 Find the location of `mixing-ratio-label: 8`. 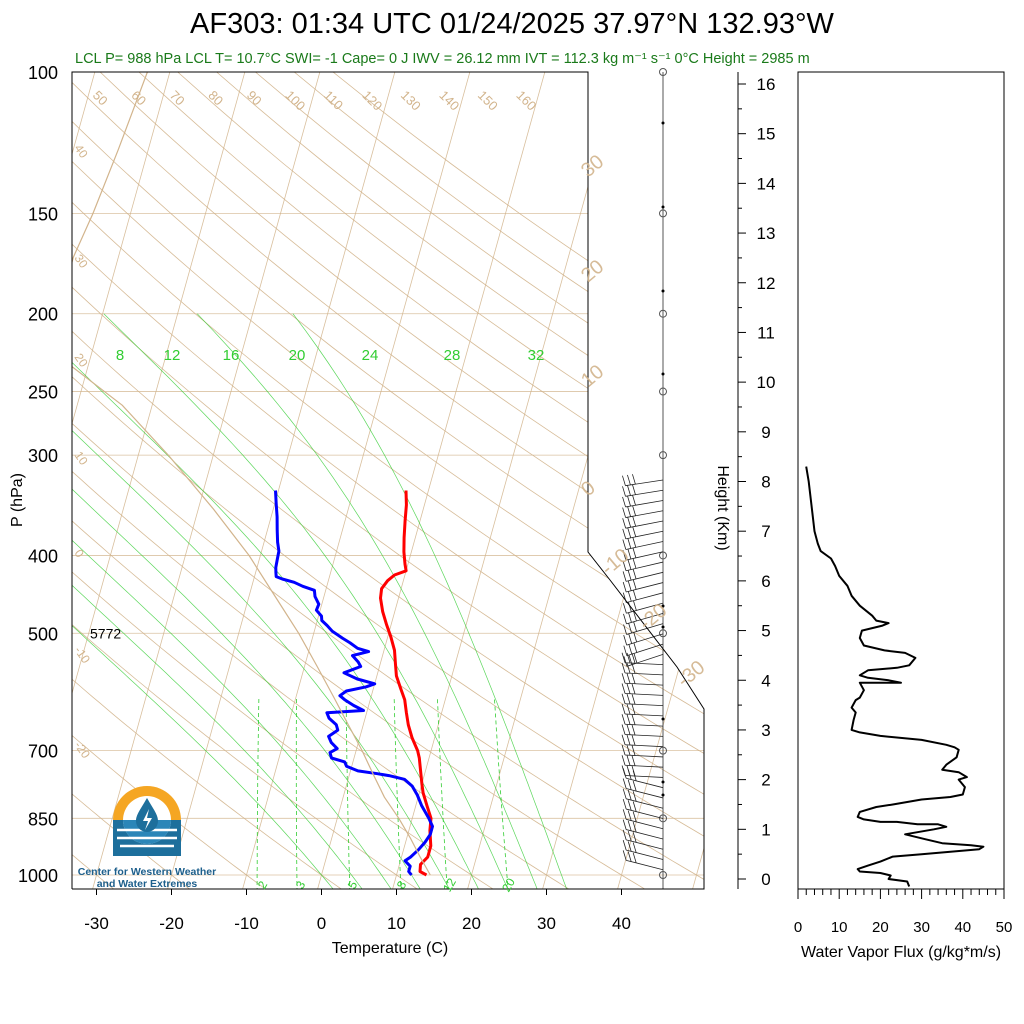

mixing-ratio-label: 8 is located at coordinates (120, 355).